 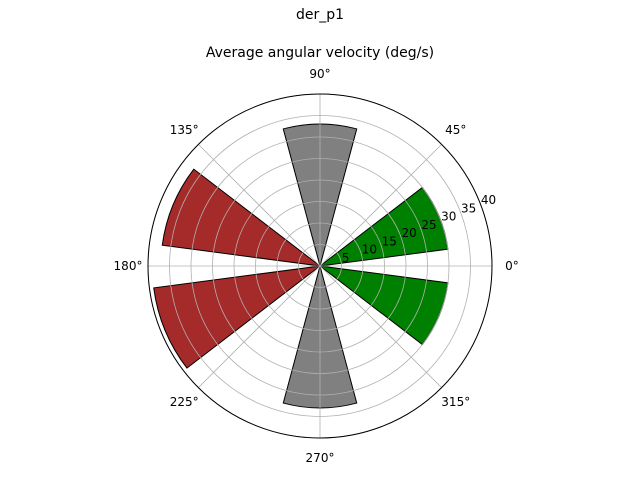 I want to click on theta-tick-label: 180°, so click(x=128, y=266).